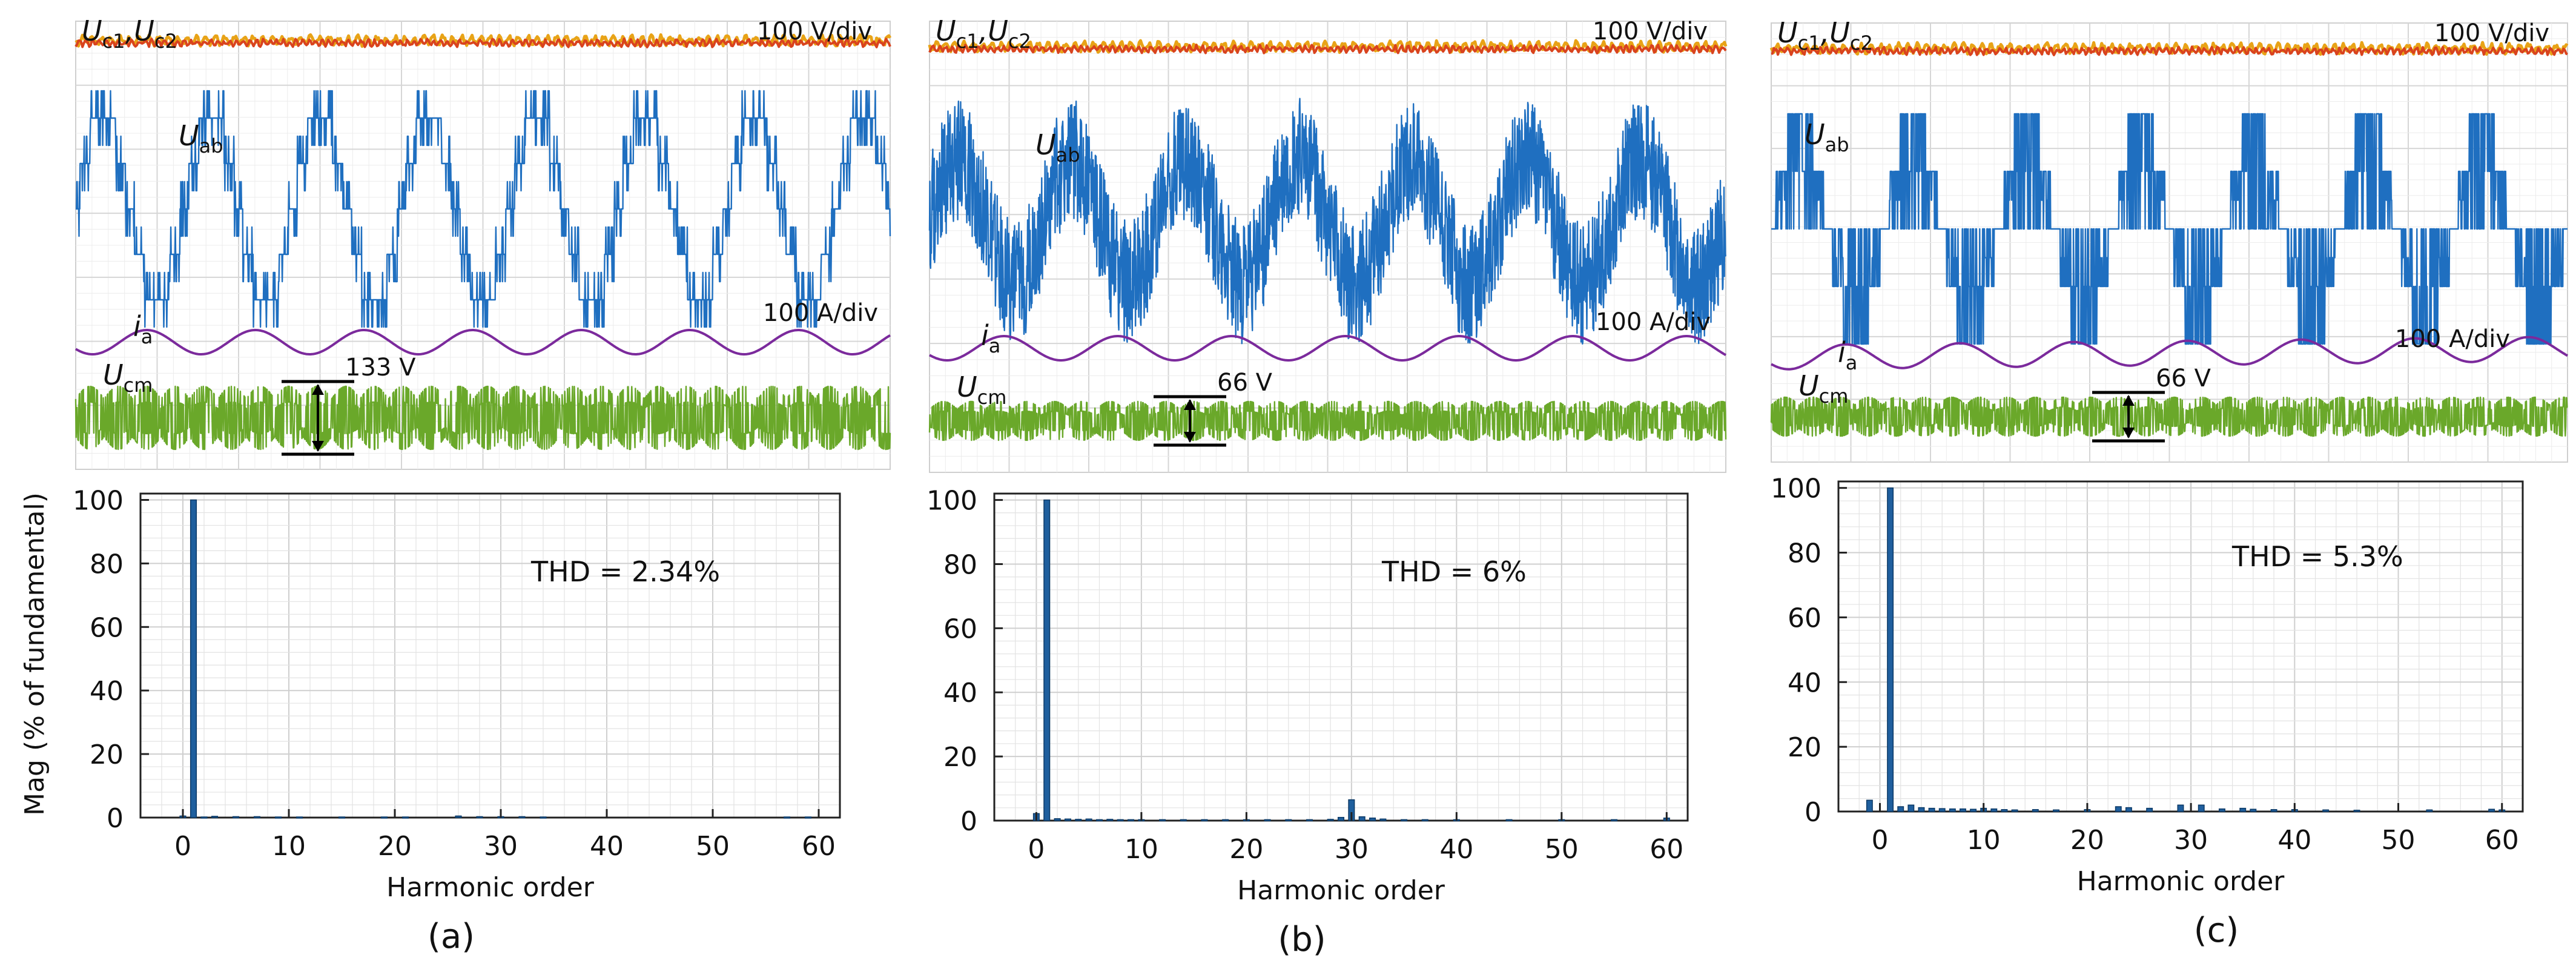 The image size is (2576, 972). What do you see at coordinates (1045, 145) in the screenshot?
I see `uab-label-part: U` at bounding box center [1045, 145].